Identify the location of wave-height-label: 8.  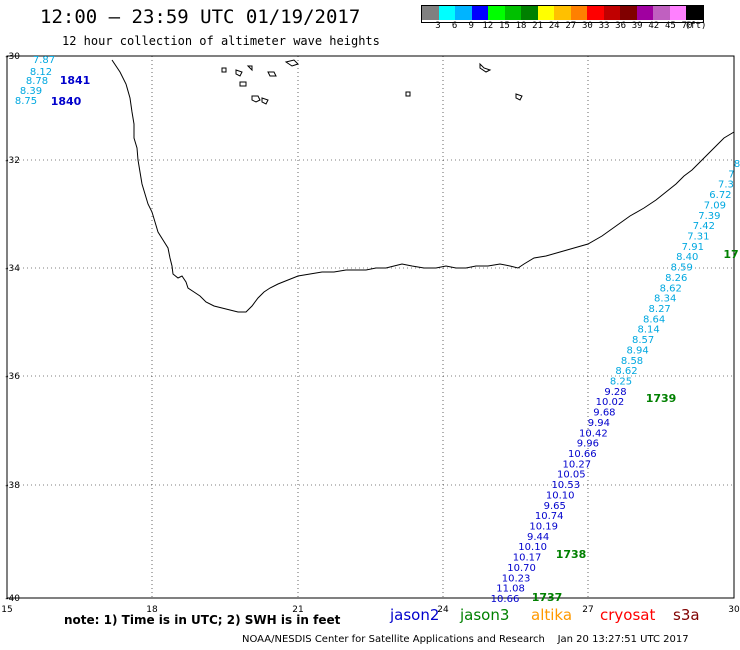
(737, 164).